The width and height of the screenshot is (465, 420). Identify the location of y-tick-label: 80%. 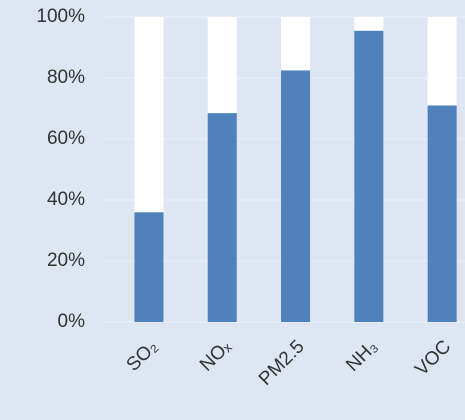
(66, 77).